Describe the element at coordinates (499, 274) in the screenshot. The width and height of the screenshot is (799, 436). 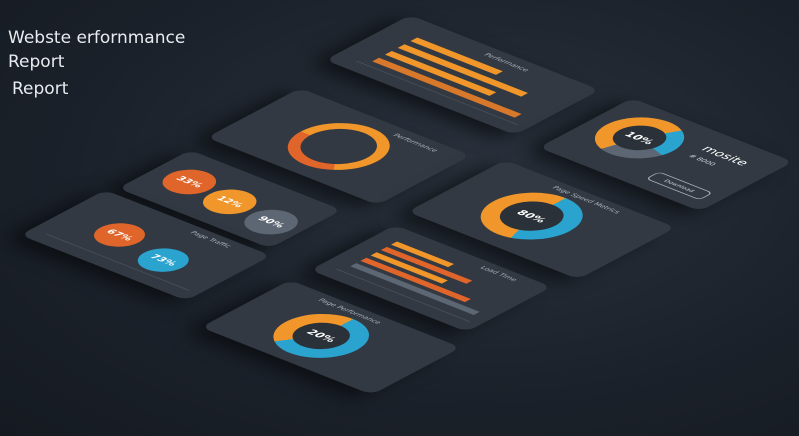
I see `panel-title: Load Time` at that location.